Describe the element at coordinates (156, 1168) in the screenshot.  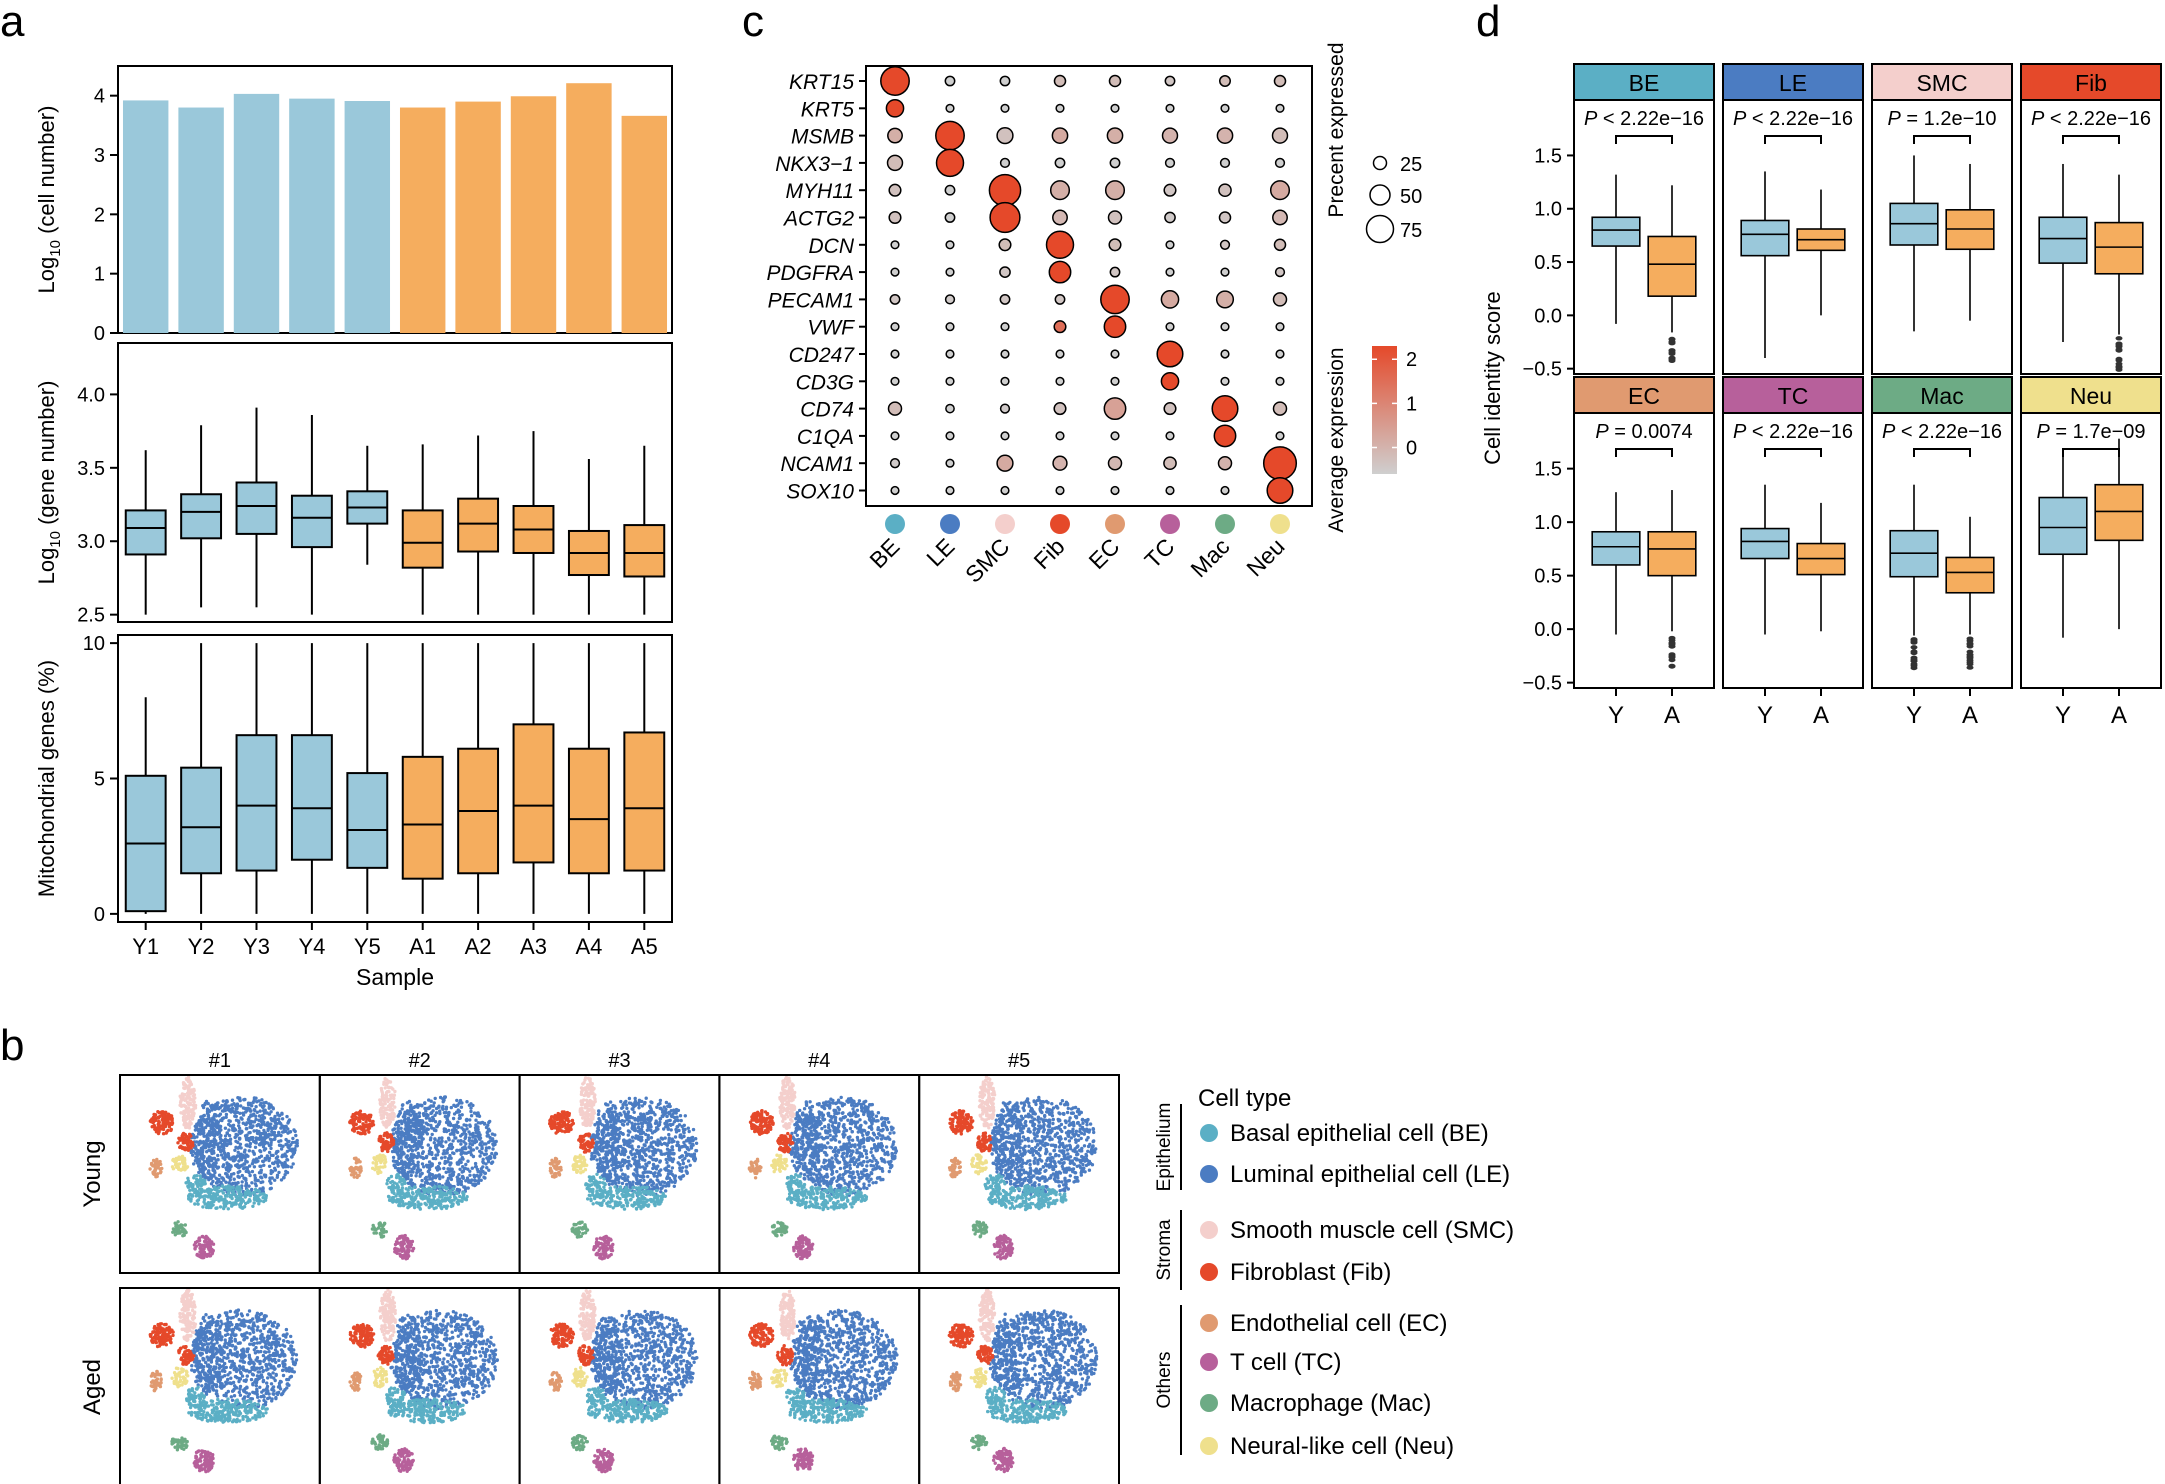
I see `umap-cluster-EC` at that location.